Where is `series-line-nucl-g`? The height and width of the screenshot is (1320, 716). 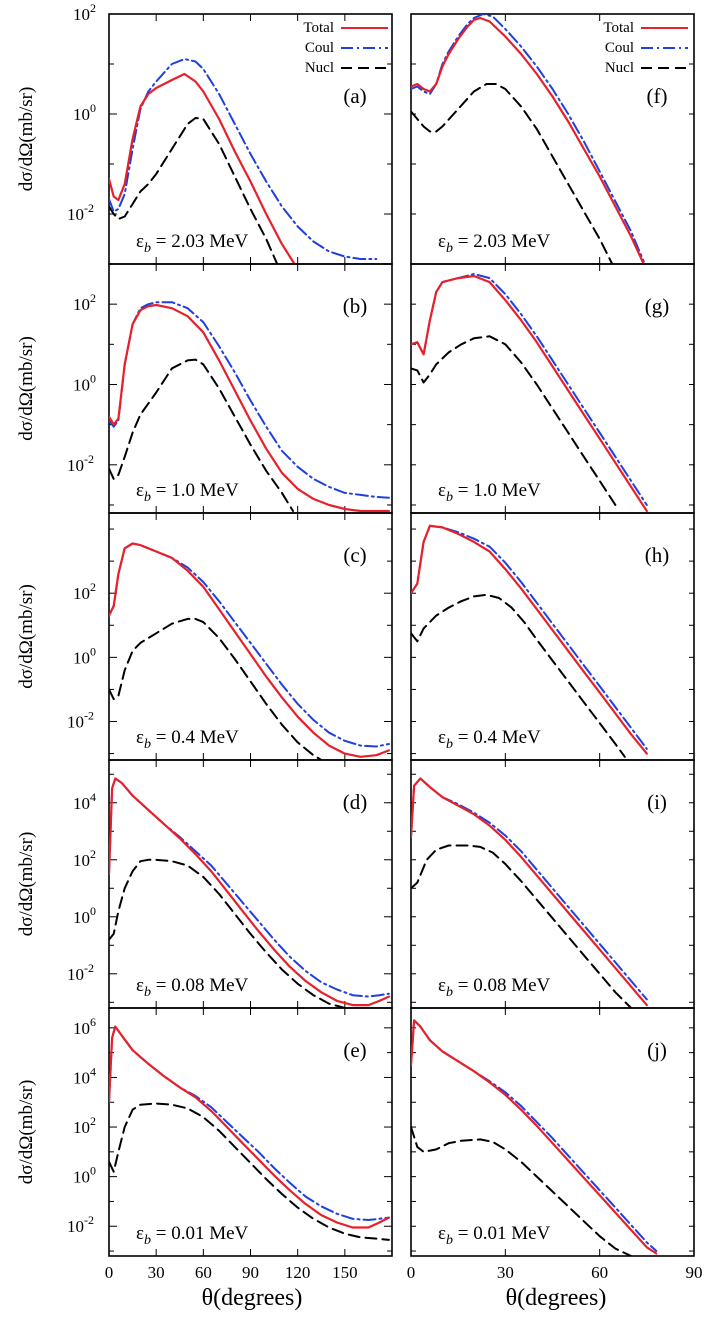
series-line-nucl-g is located at coordinates (514, 420).